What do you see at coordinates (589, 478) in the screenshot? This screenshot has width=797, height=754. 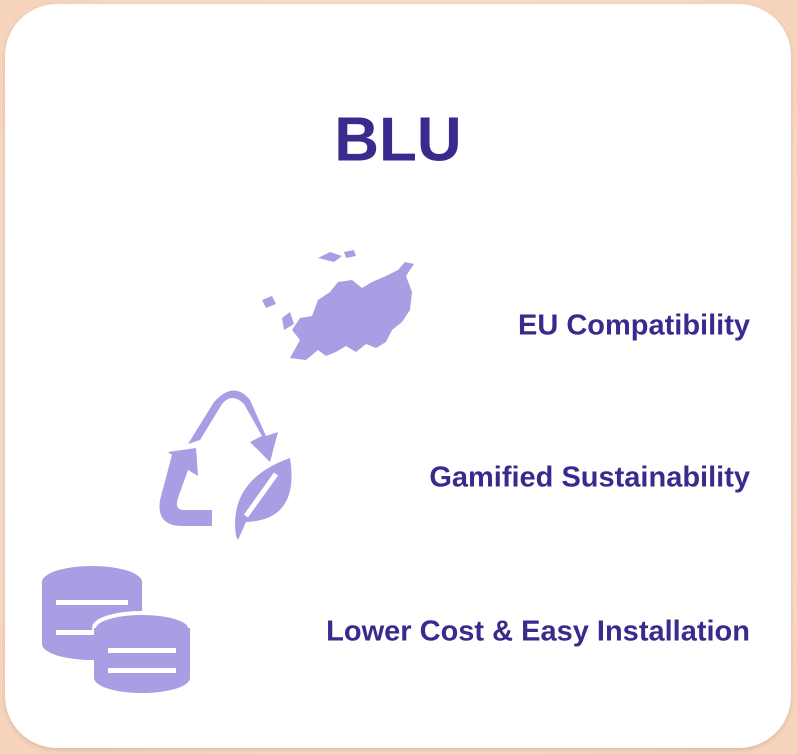 I see `feature-label: Gamified Sustainability` at bounding box center [589, 478].